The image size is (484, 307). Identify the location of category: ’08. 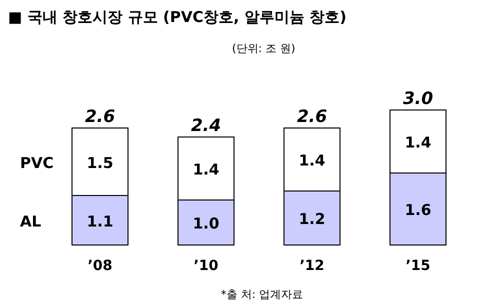
(100, 266).